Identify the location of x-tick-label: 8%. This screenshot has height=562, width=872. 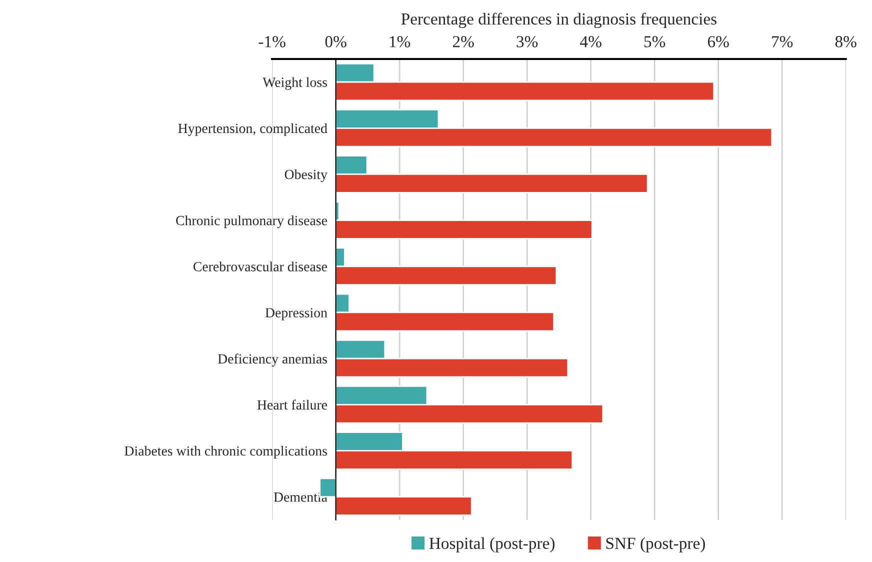
(845, 42).